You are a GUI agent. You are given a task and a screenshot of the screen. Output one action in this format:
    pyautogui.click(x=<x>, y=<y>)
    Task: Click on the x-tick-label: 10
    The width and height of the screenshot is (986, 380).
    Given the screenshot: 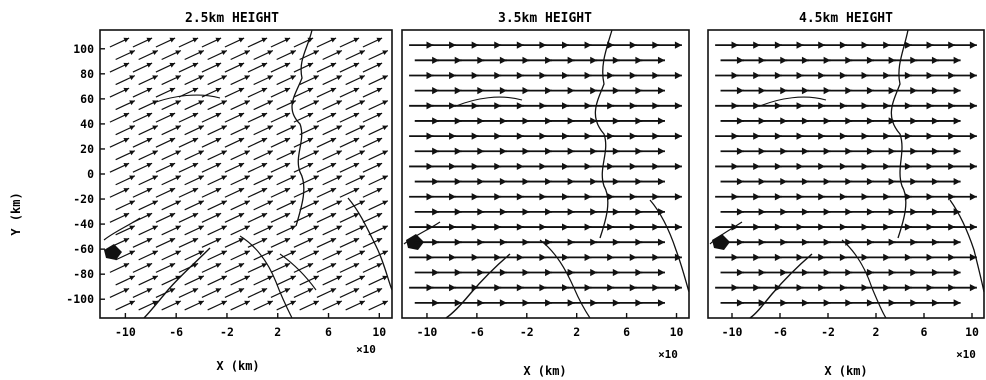 What is the action you would take?
    pyautogui.click(x=972, y=332)
    